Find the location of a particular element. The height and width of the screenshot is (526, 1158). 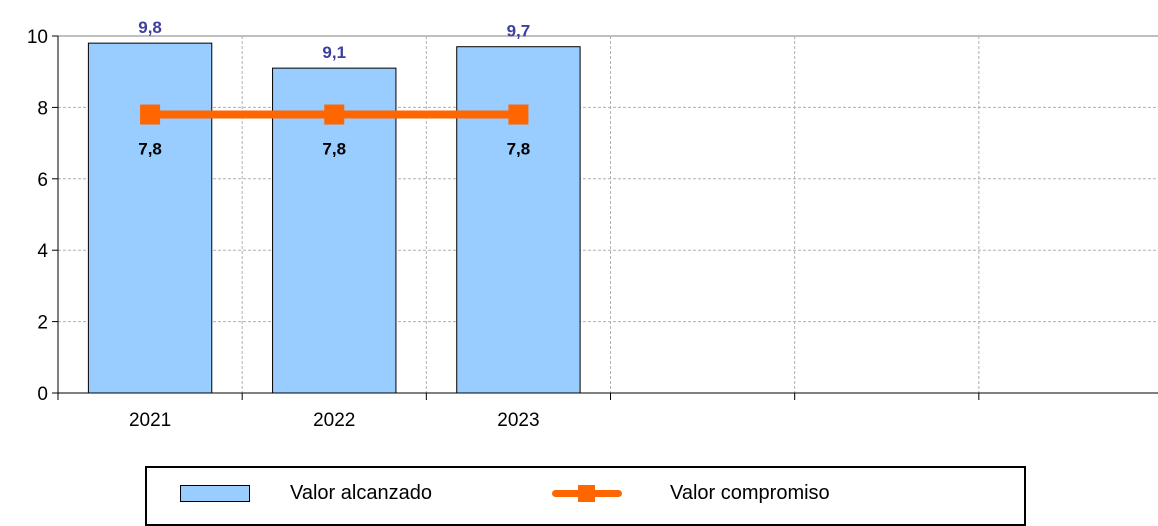

y-tick-label: 0 is located at coordinates (42, 394).